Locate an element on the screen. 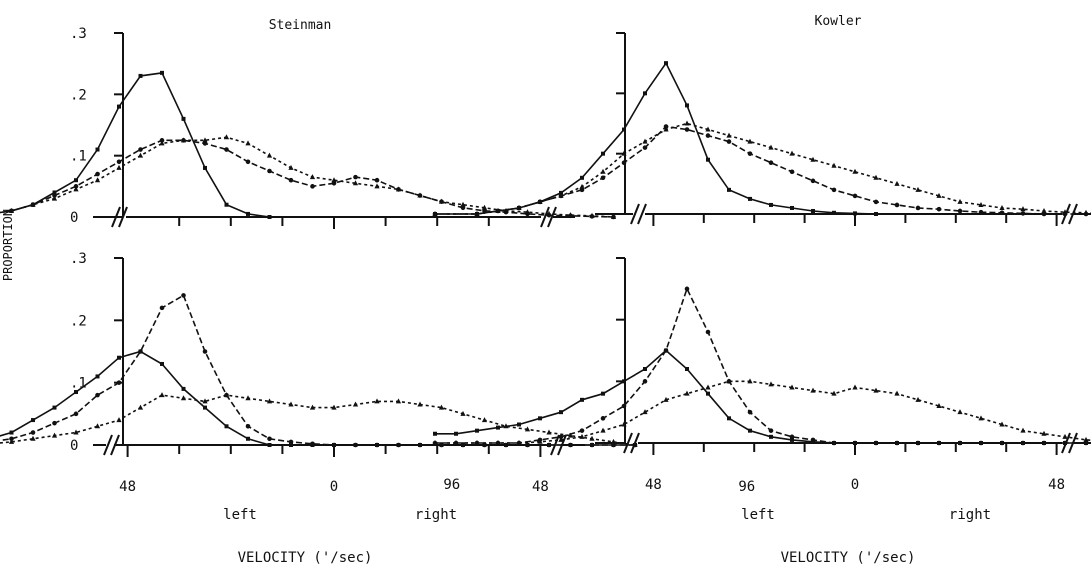 The height and width of the screenshot is (568, 1091). y-tick-label: .3 is located at coordinates (78, 34).